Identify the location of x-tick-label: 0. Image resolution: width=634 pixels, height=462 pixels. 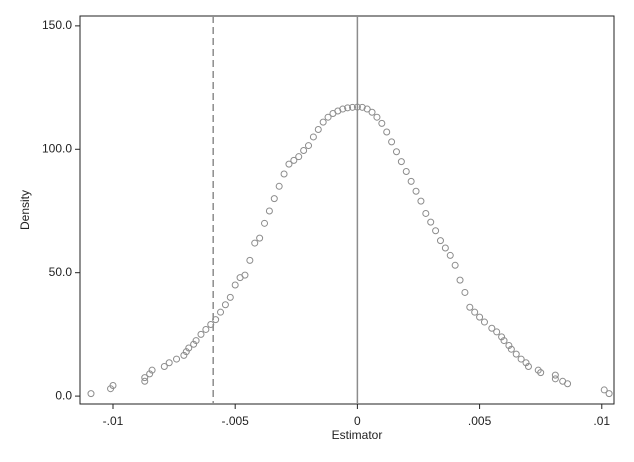
(357, 421).